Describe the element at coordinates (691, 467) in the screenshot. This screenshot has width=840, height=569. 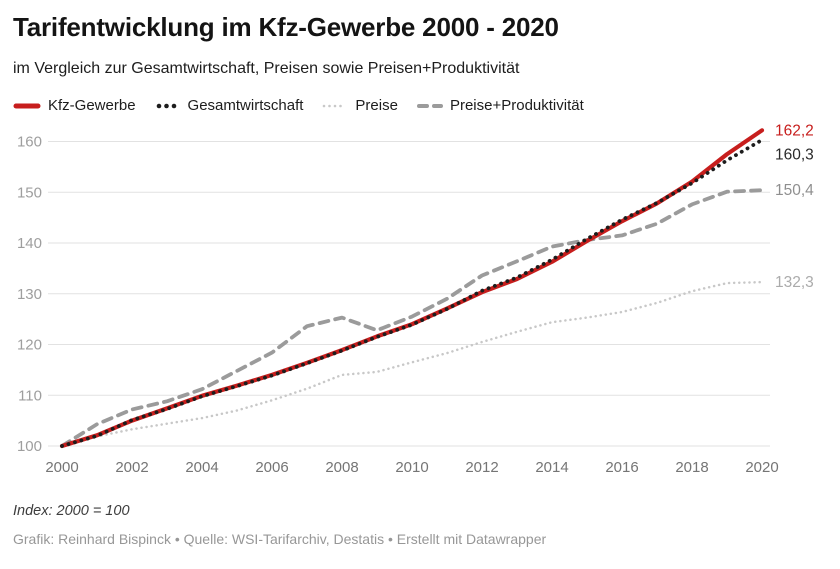
I see `x-tick-label: 2018` at that location.